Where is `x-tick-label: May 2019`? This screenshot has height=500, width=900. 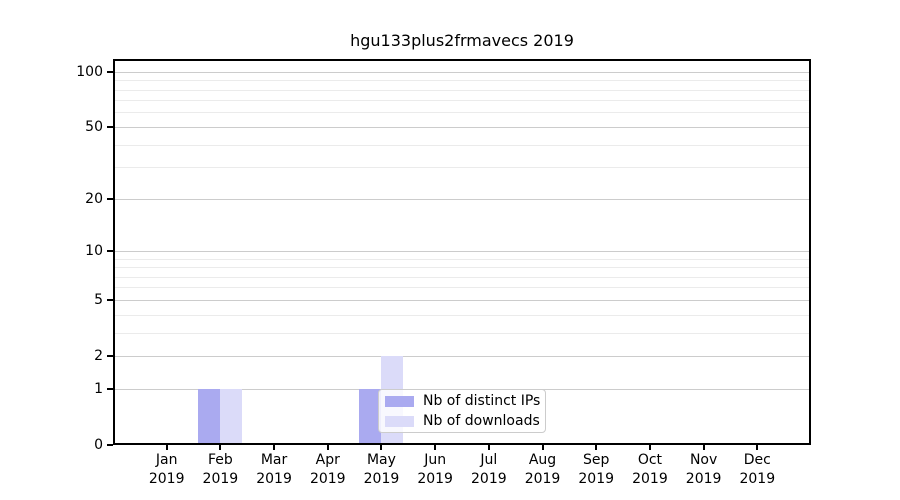 x-tick-label: May 2019 is located at coordinates (381, 470).